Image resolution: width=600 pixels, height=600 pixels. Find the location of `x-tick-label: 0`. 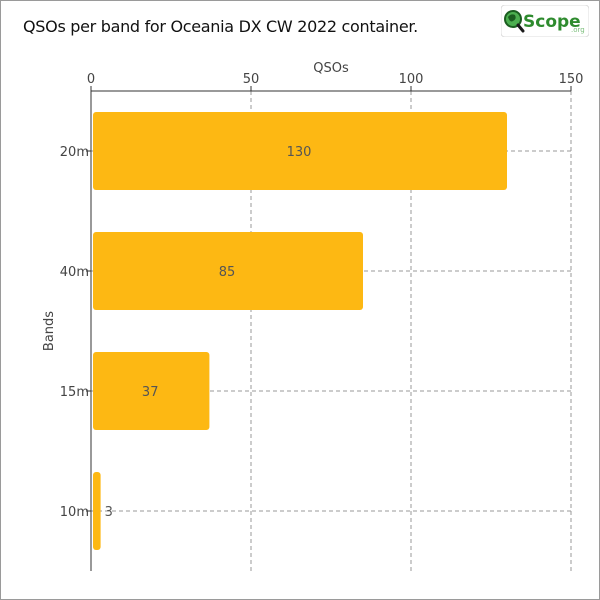

x-tick-label: 0 is located at coordinates (91, 79).